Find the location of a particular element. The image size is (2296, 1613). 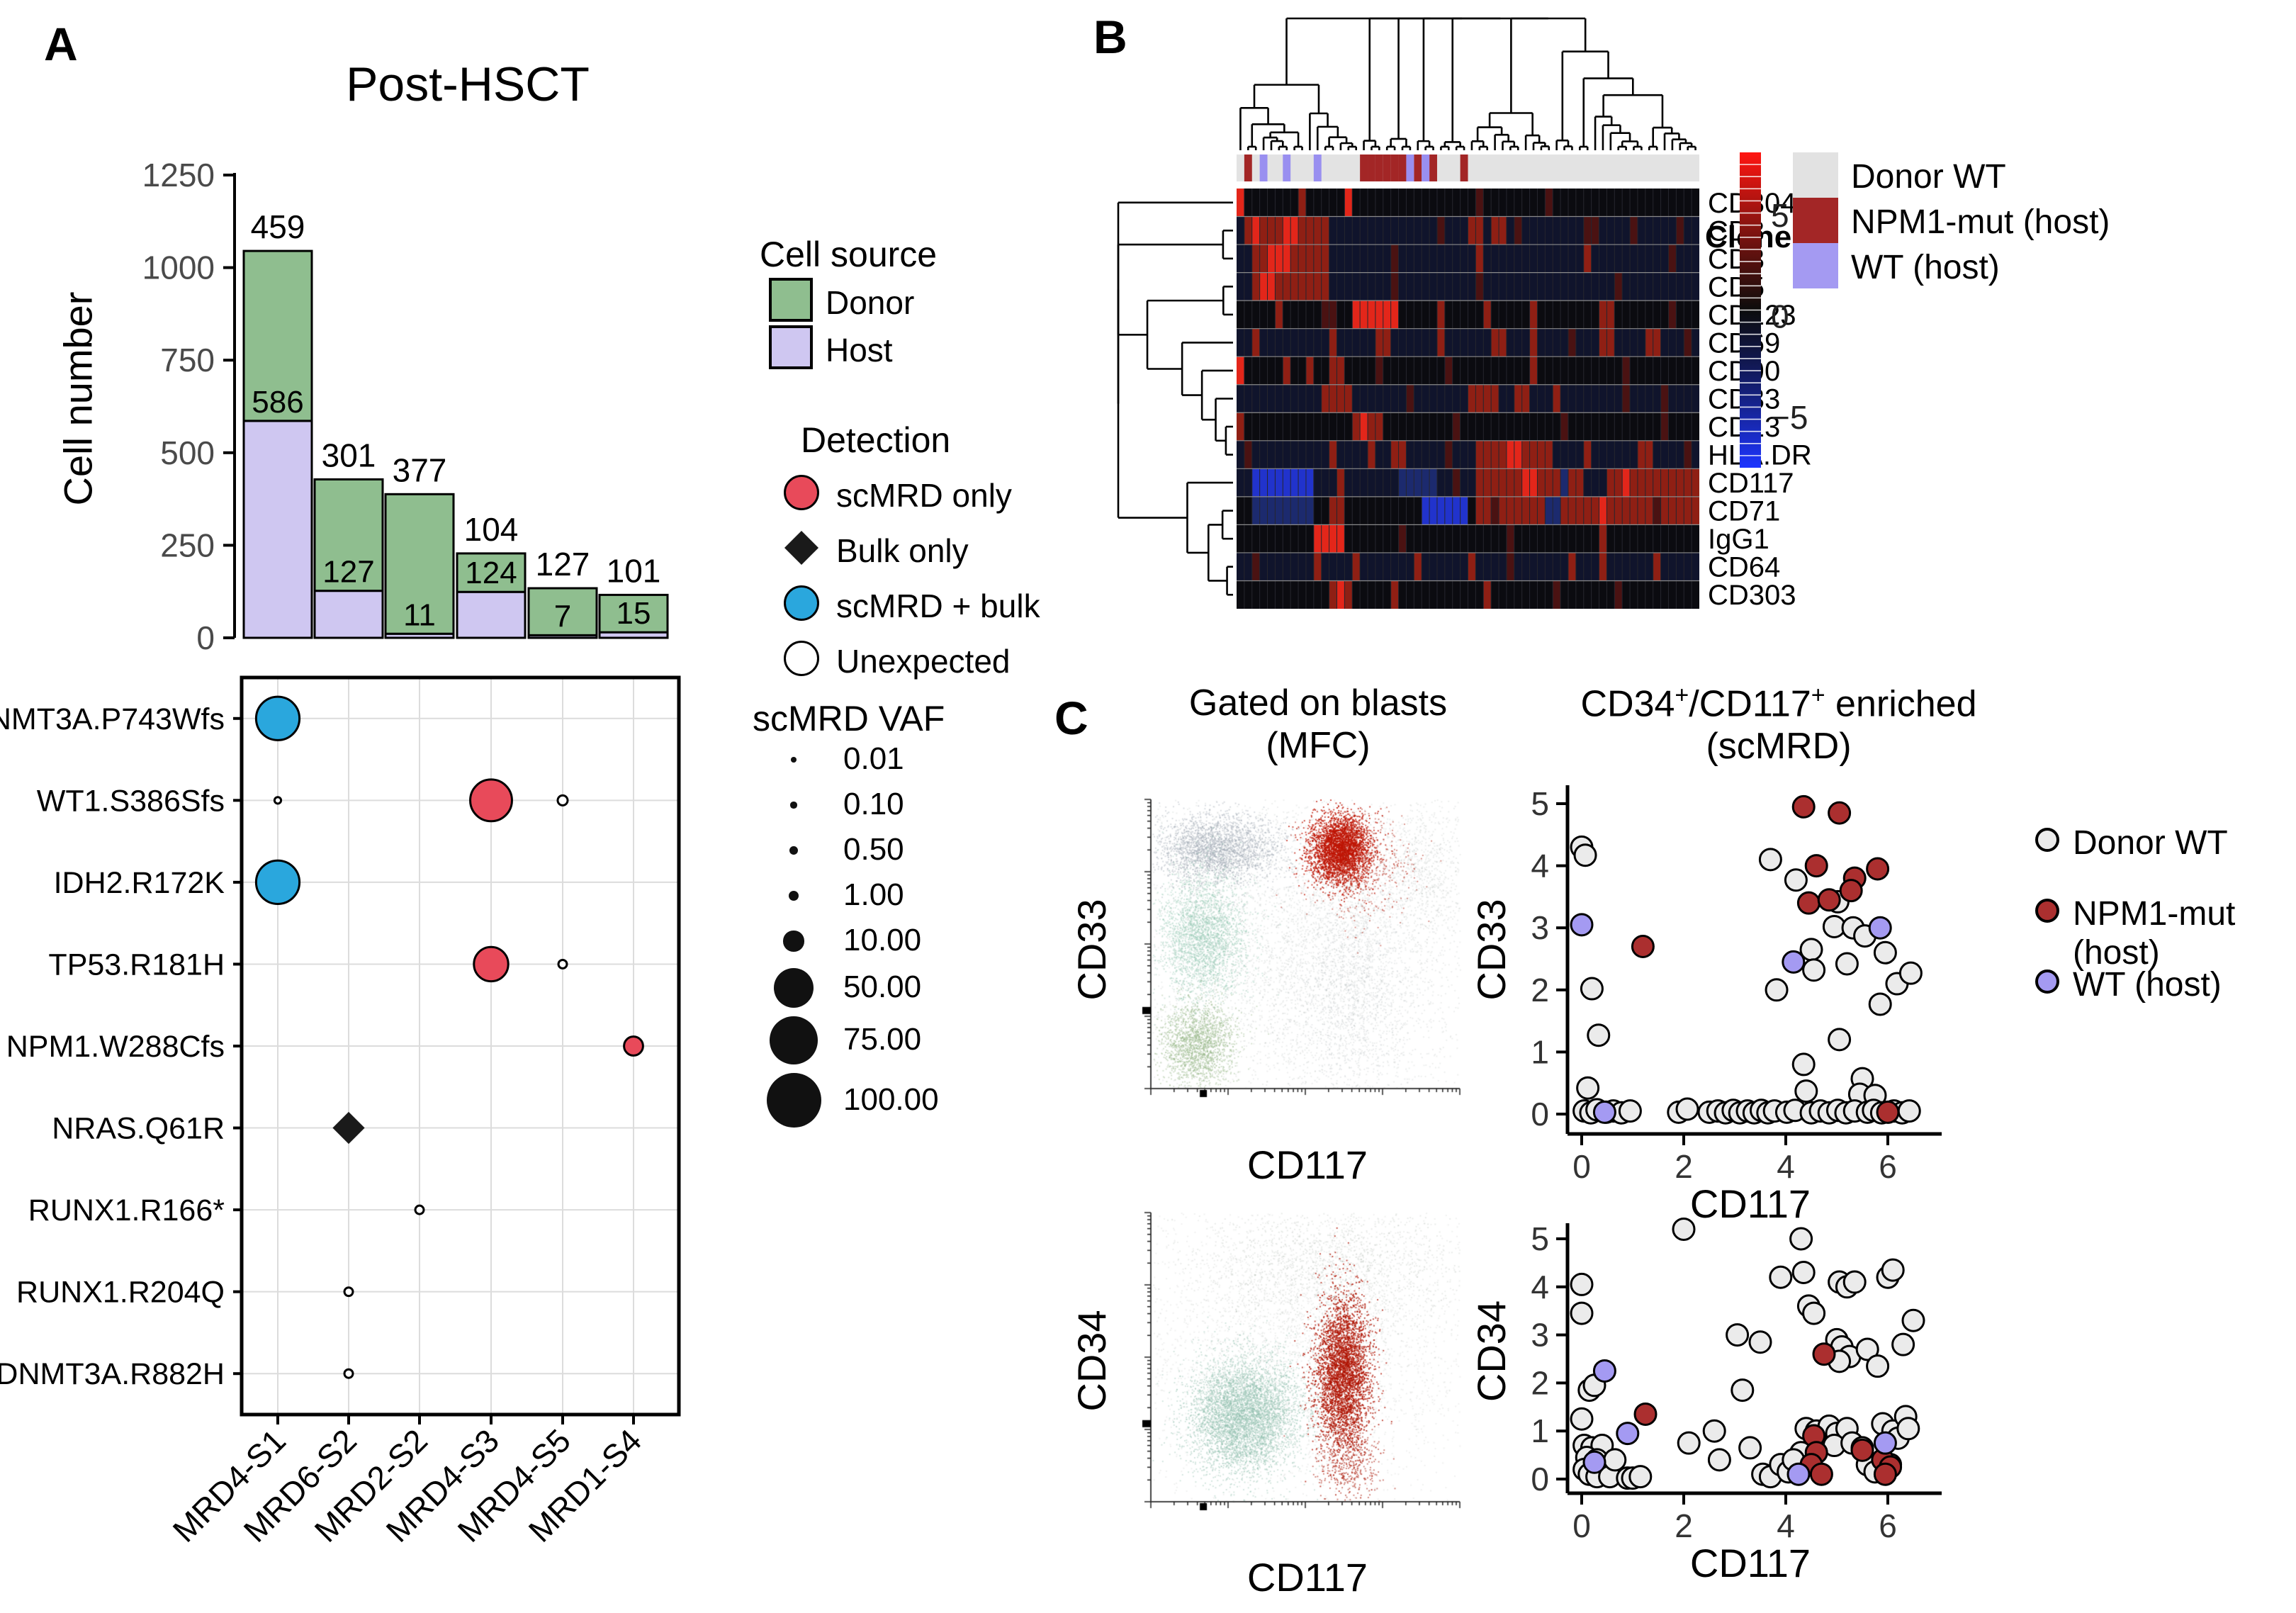

mfc-cd33-plot is located at coordinates (1298, 951).